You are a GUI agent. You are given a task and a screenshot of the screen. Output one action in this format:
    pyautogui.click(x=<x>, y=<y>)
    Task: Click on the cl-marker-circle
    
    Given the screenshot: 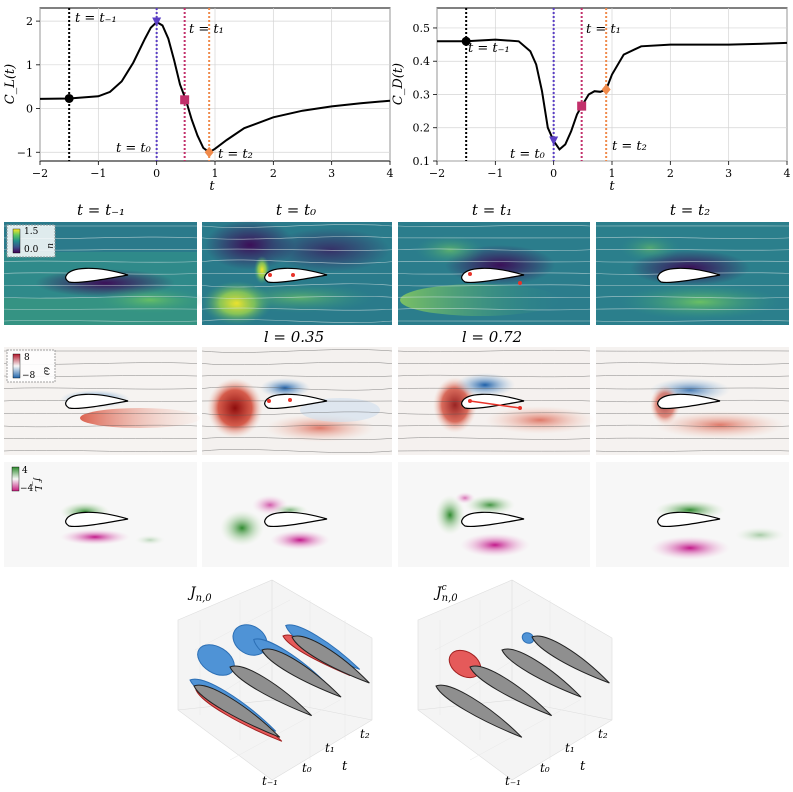 What is the action you would take?
    pyautogui.click(x=69, y=98)
    